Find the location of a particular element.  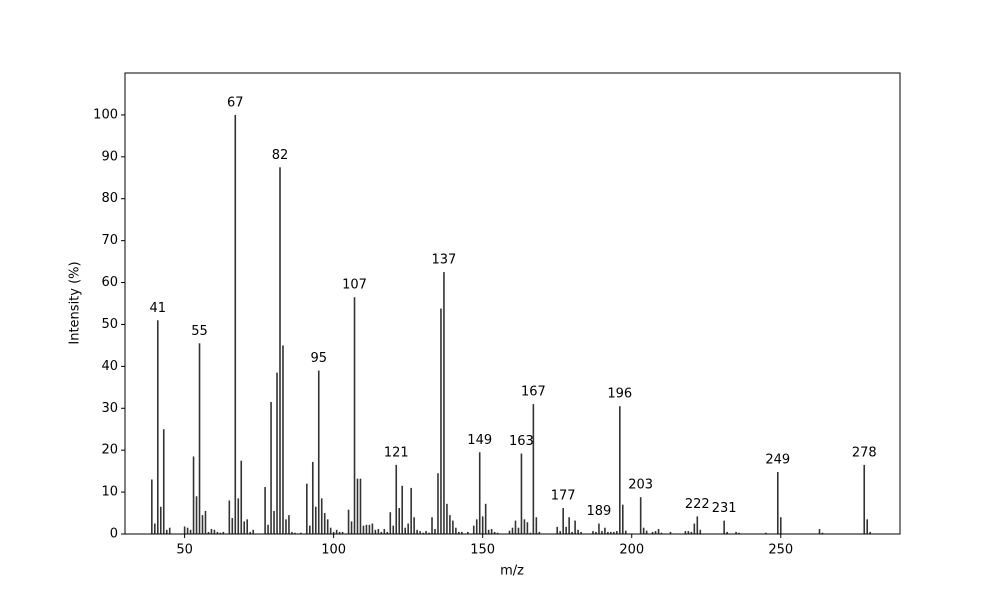

y-tick-label: 0 is located at coordinates (114, 534).